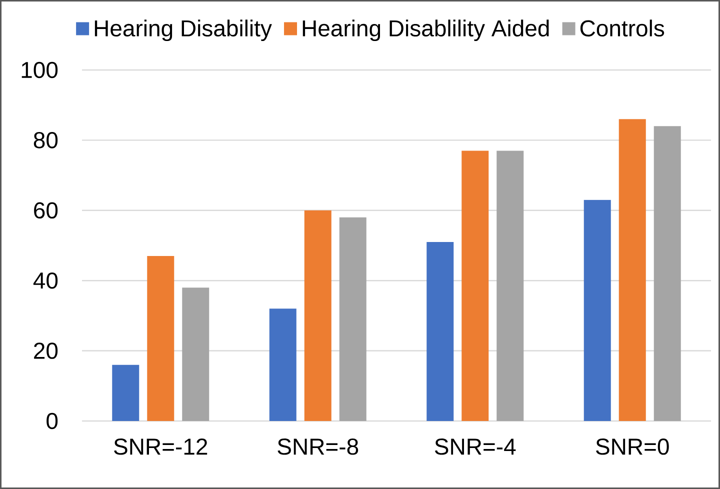 This screenshot has width=720, height=489. Describe the element at coordinates (46, 350) in the screenshot. I see `y-tick-label: 20` at that location.